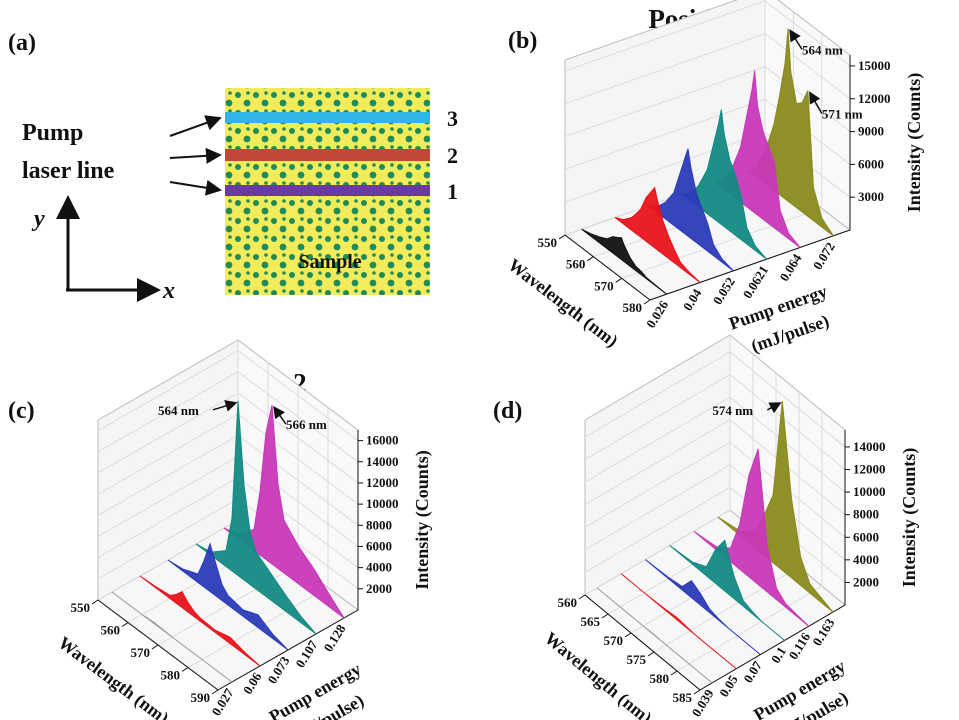  What do you see at coordinates (306, 424) in the screenshot?
I see `annotation: 566 nm` at bounding box center [306, 424].